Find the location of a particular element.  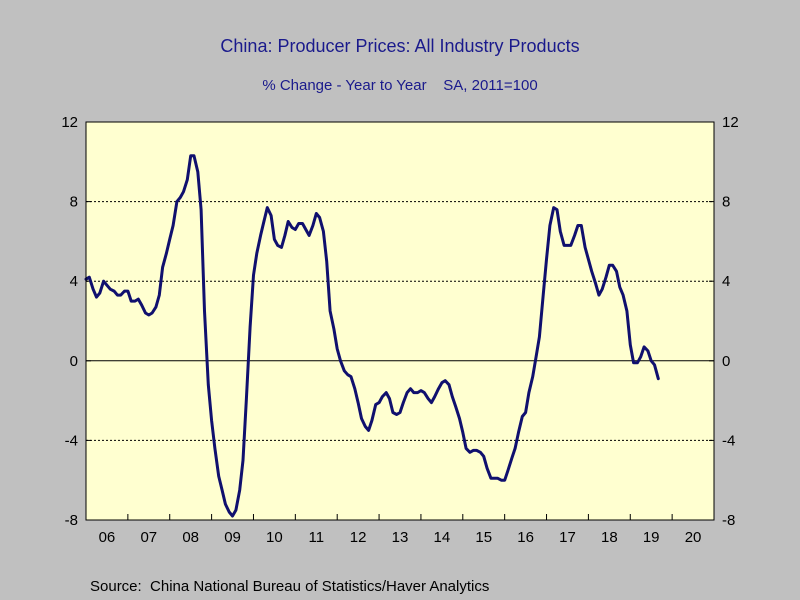

y-tick-label-left: 12 is located at coordinates (69, 122).